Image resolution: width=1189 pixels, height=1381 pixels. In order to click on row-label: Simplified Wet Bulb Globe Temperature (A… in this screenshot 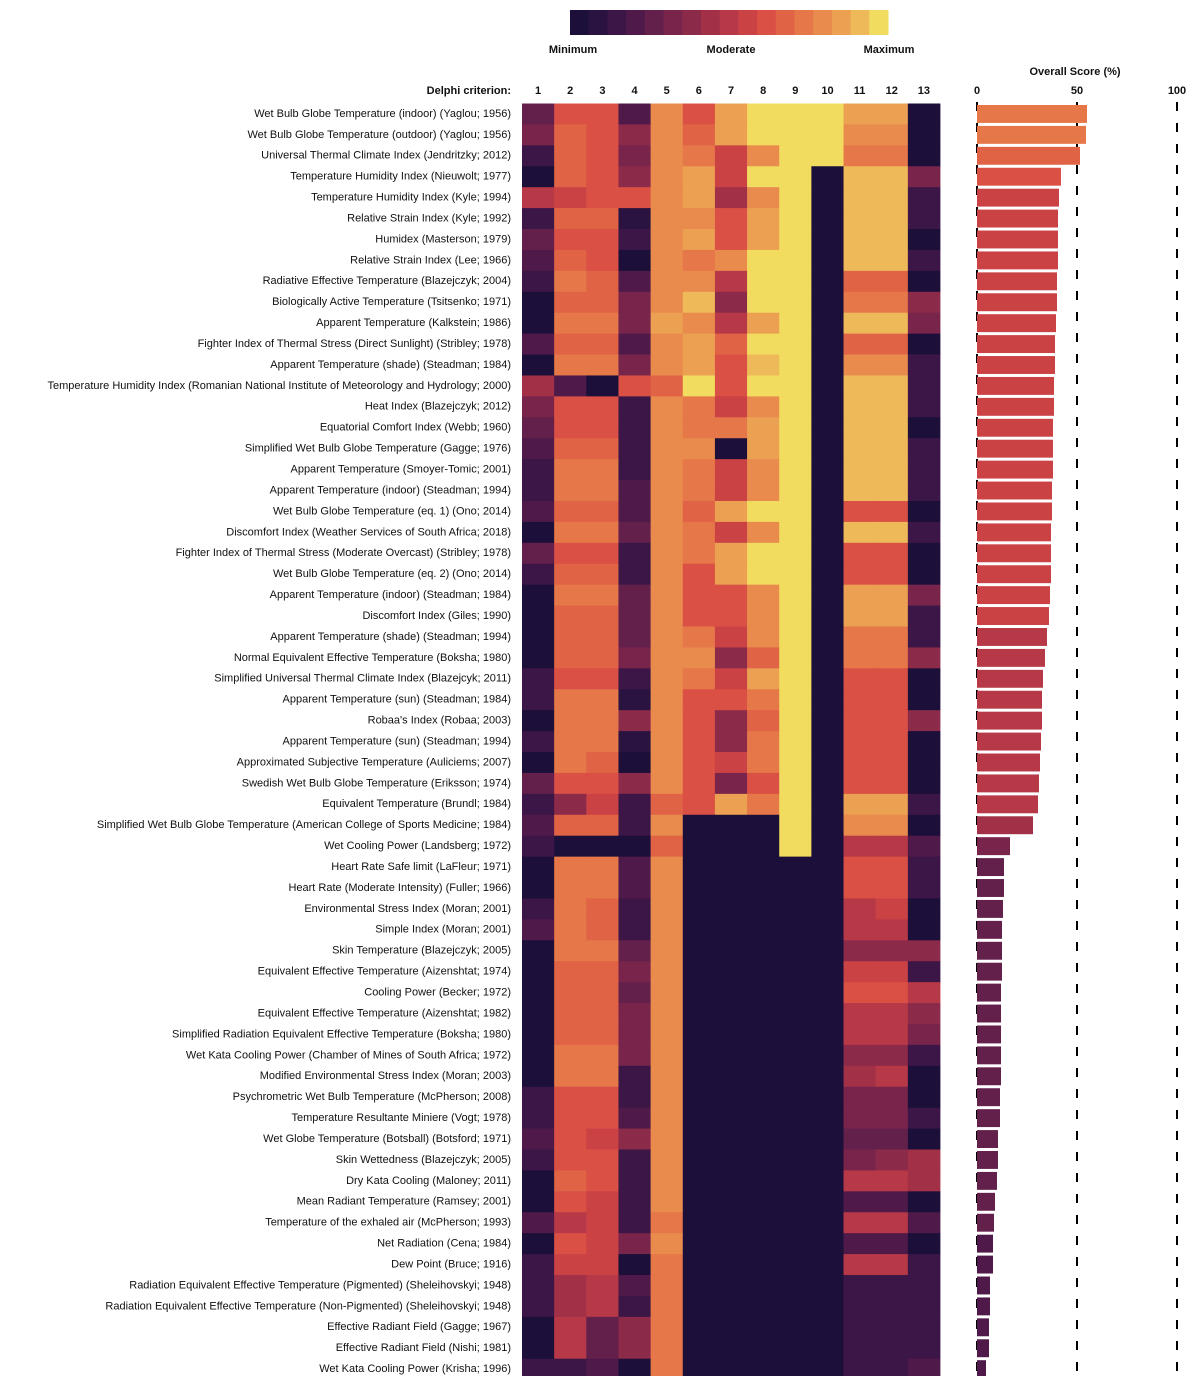, I will do `click(304, 825)`.